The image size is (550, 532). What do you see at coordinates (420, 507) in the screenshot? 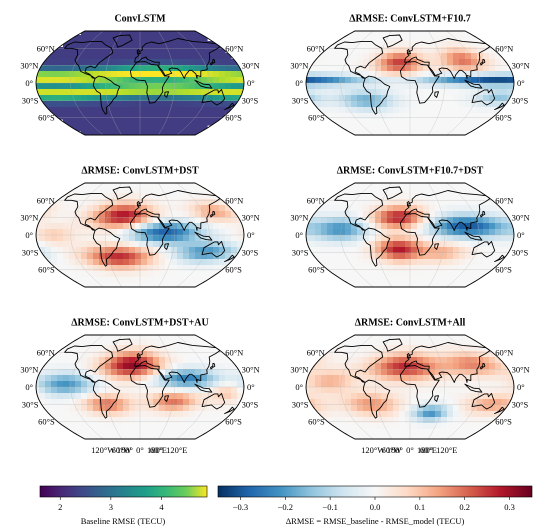
I see `colorbar-tick-label: 0.1` at bounding box center [420, 507].